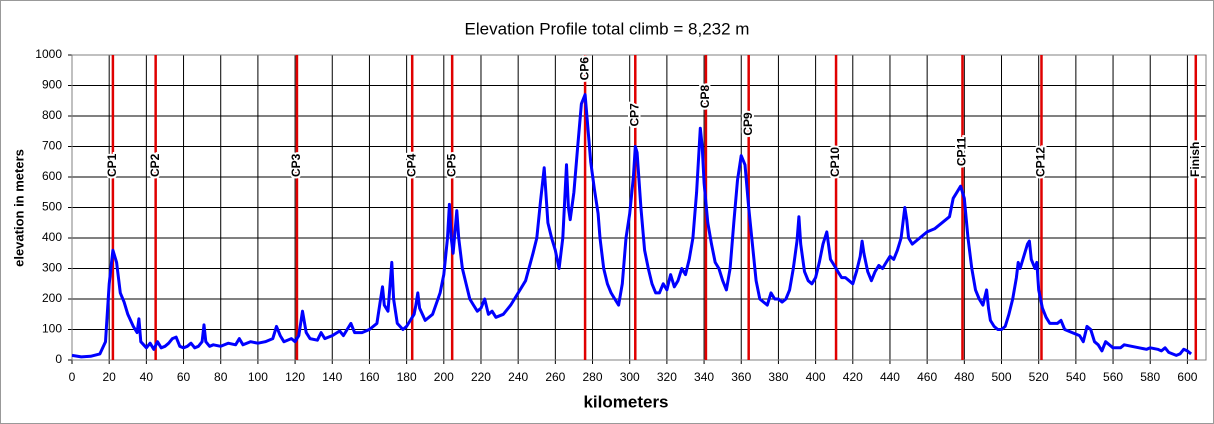  I want to click on y-tick-label: 500, so click(52, 207).